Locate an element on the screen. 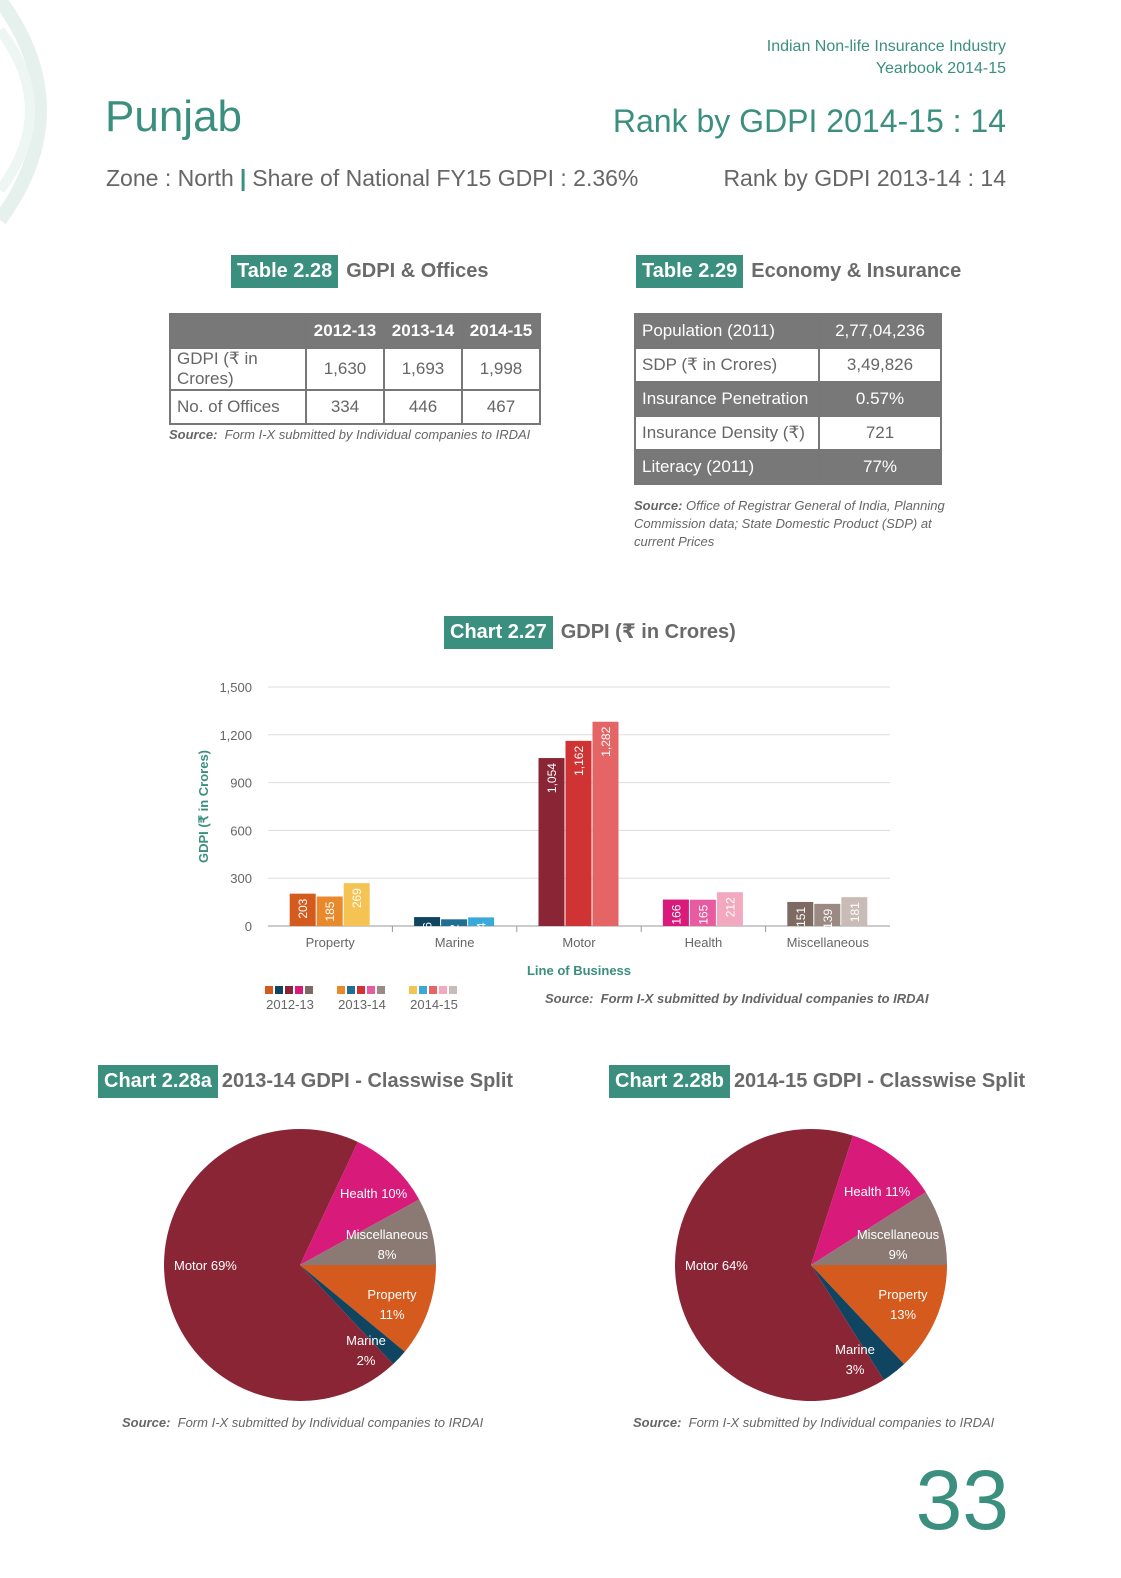  table228-col: 2012-13 is located at coordinates (345, 331).